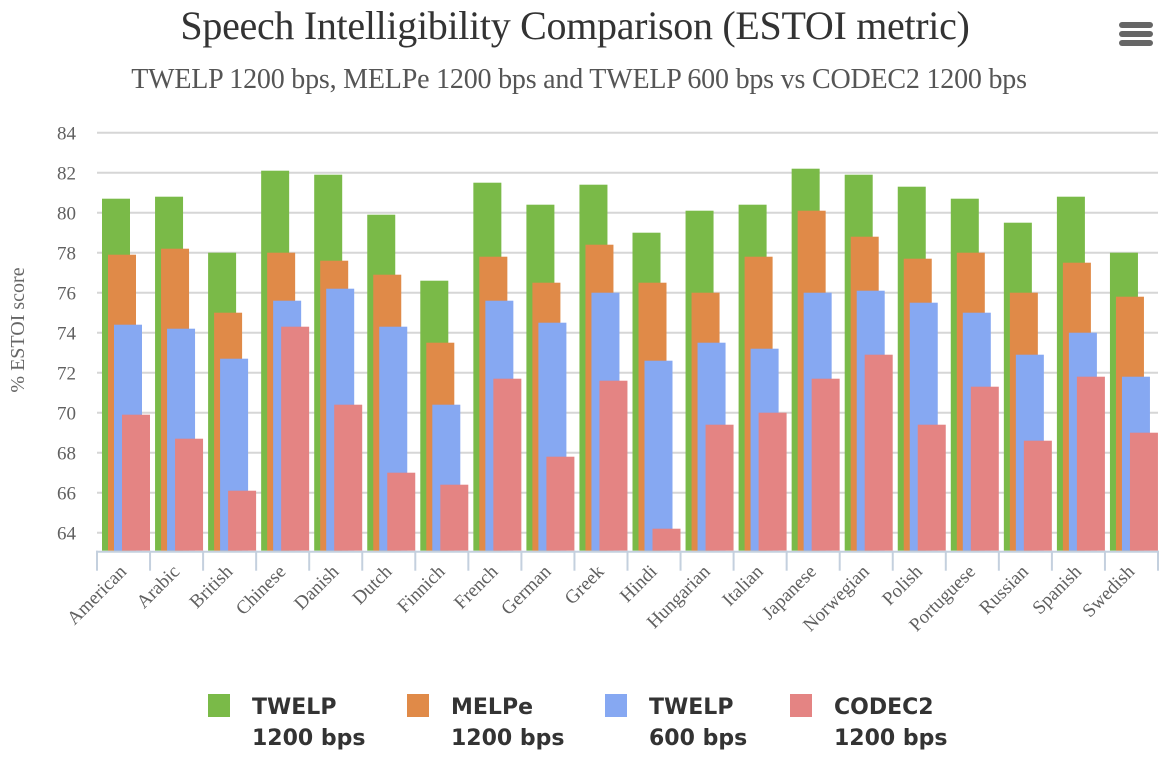 The height and width of the screenshot is (760, 1170). Describe the element at coordinates (585, 585) in the screenshot. I see `x-tick-label: Greek` at that location.